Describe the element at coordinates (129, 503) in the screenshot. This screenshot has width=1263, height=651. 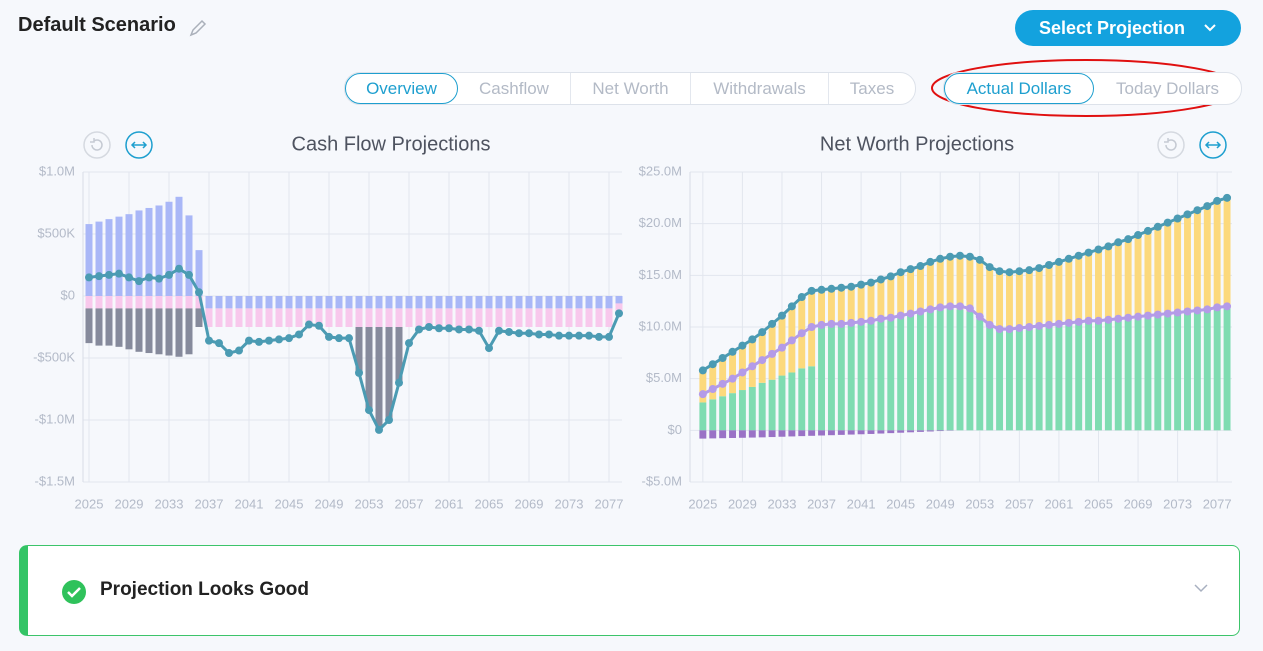
I see `x-tick-label: 2029` at that location.